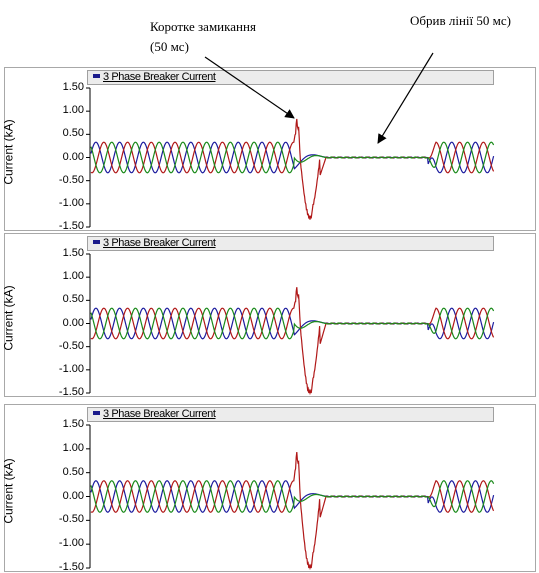  What do you see at coordinates (169, 46) in the screenshot?
I see `short-circuit-annotation-line2: (50 мс)` at bounding box center [169, 46].